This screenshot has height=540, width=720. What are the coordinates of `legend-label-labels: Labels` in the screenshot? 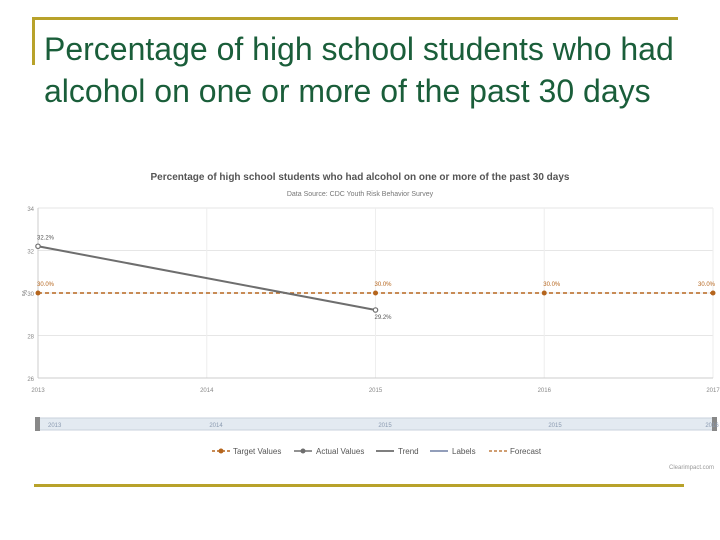 It's located at (464, 451).